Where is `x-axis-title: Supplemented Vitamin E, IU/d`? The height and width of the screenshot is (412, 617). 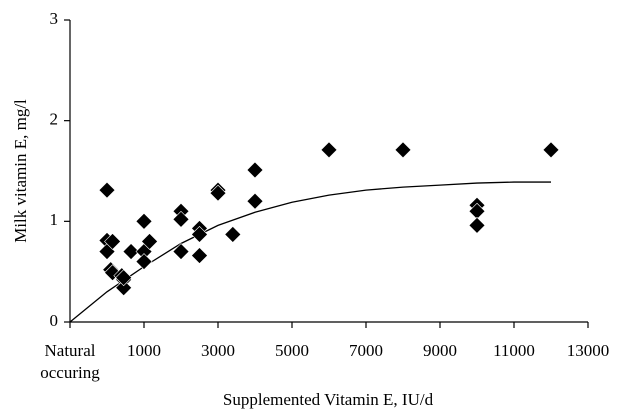 x-axis-title: Supplemented Vitamin E, IU/d is located at coordinates (328, 399).